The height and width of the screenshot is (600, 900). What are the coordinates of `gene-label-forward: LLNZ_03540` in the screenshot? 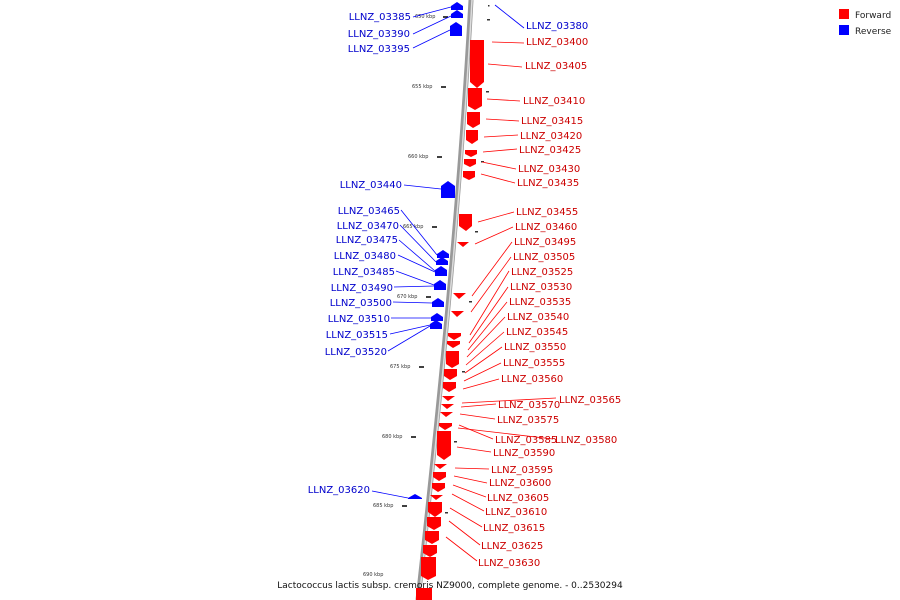 It's located at (538, 317).